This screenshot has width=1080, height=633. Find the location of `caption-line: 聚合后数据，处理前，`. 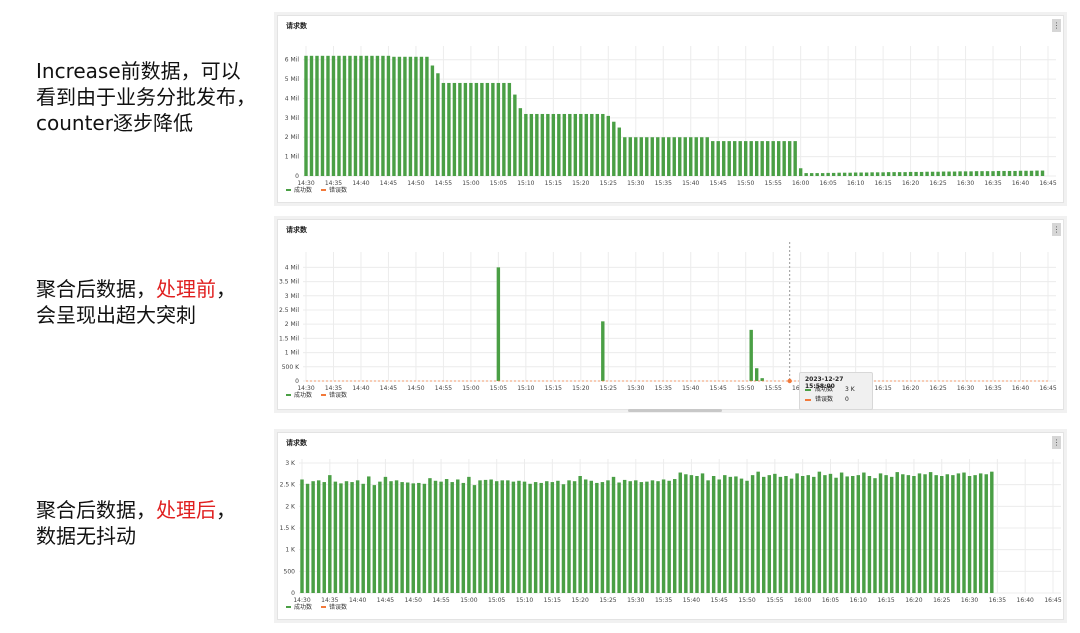

caption-line: 聚合后数据，处理前， is located at coordinates (136, 289).